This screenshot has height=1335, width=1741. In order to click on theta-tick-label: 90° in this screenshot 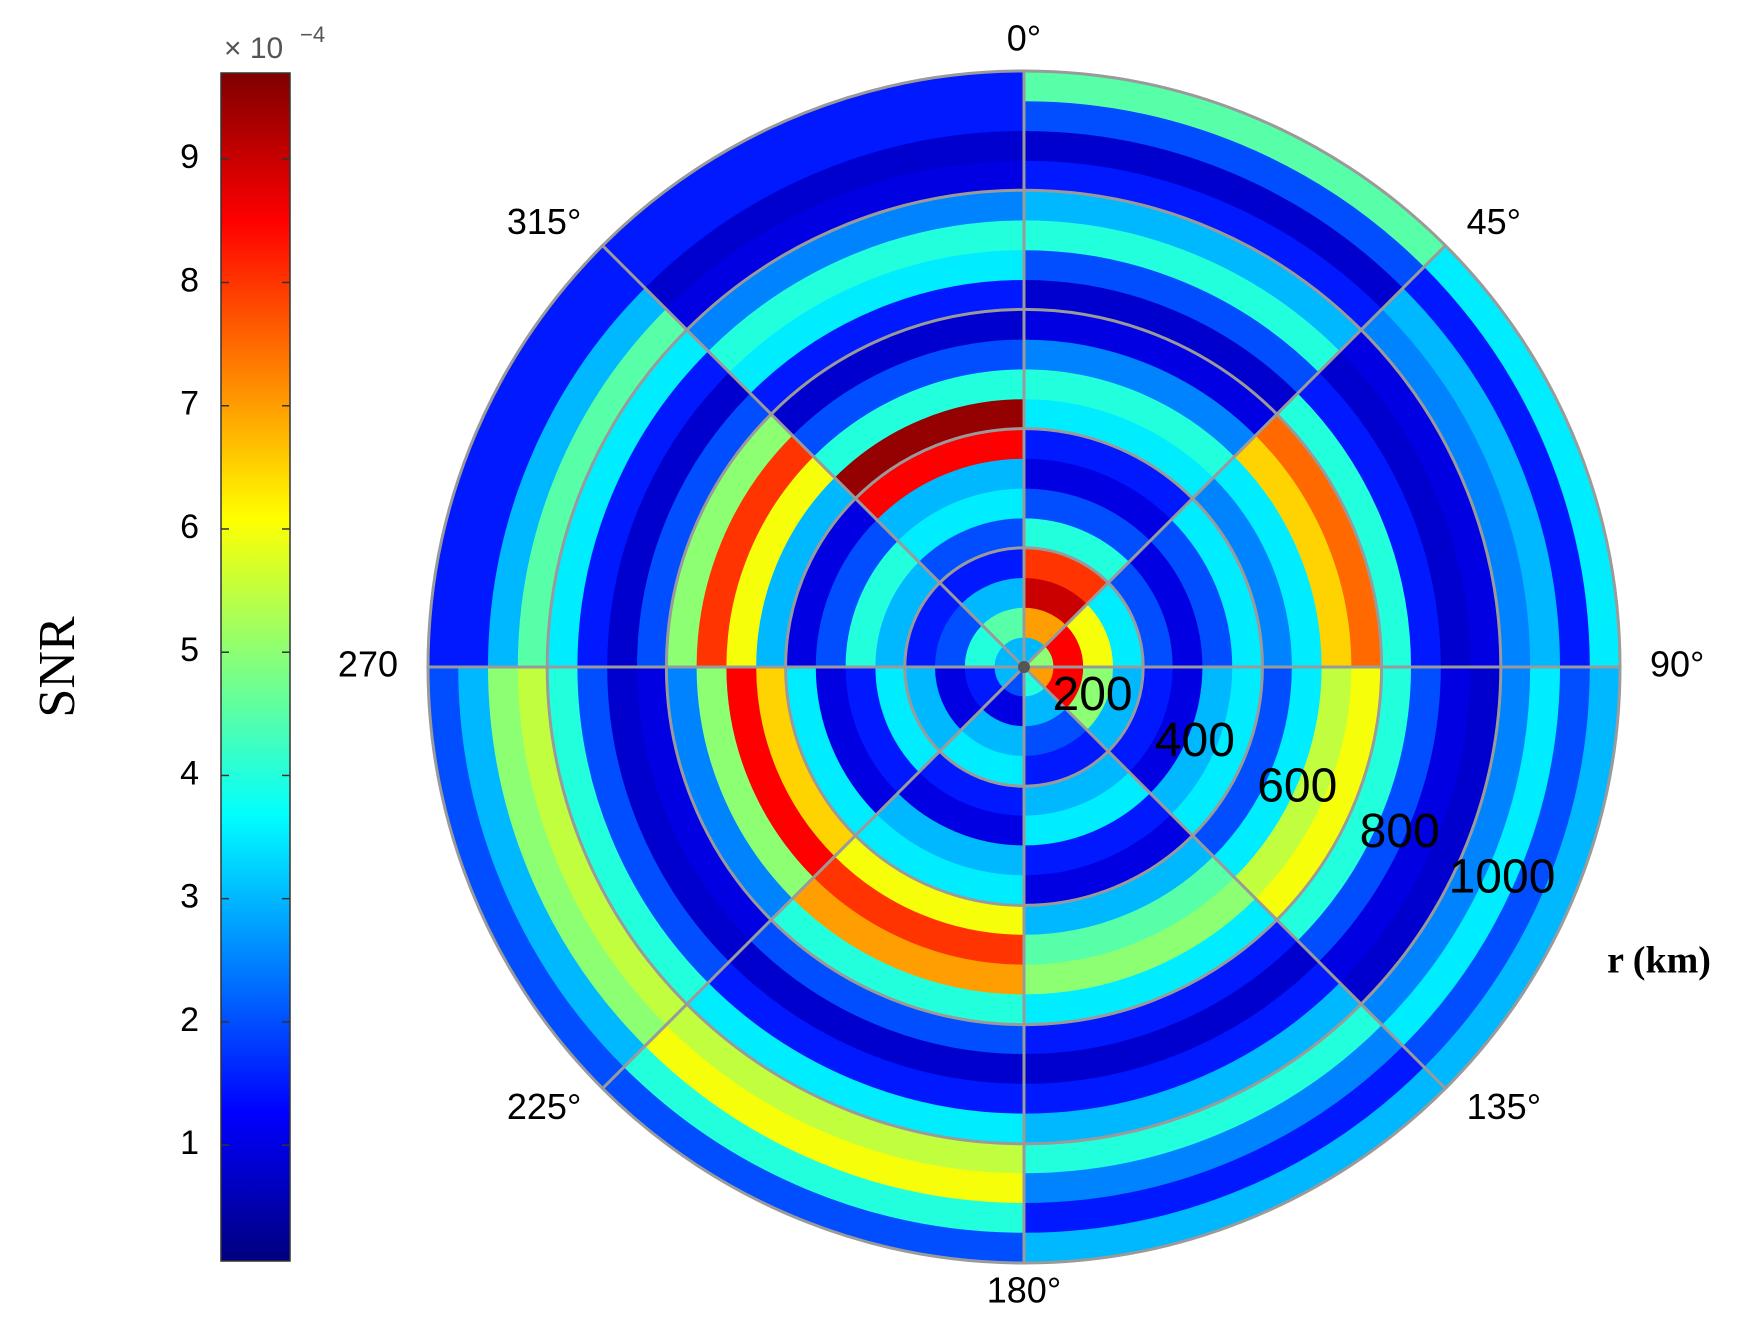, I will do `click(1677, 664)`.